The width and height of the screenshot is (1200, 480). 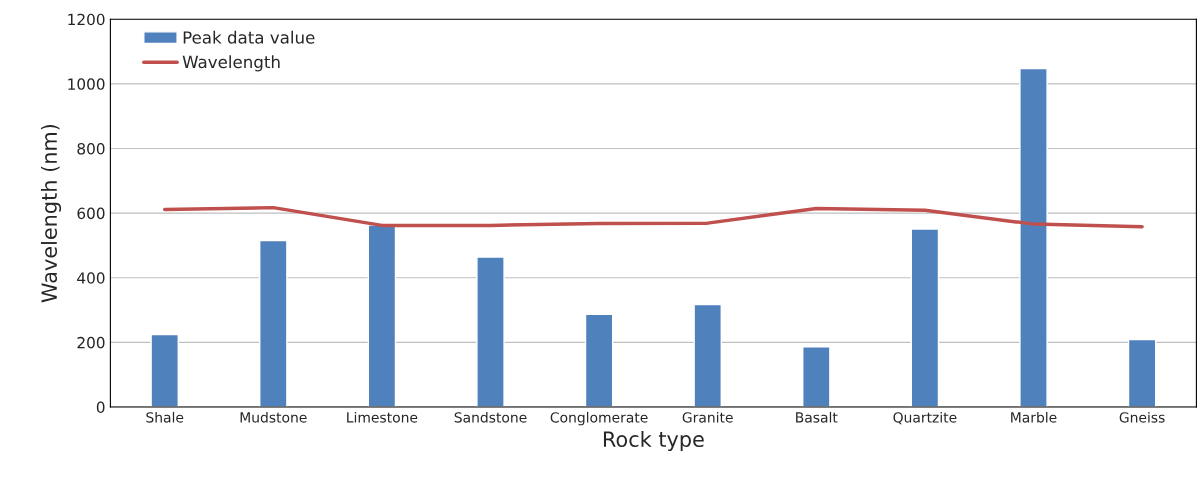 What do you see at coordinates (249, 37) in the screenshot?
I see `legend-label: Peak data value` at bounding box center [249, 37].